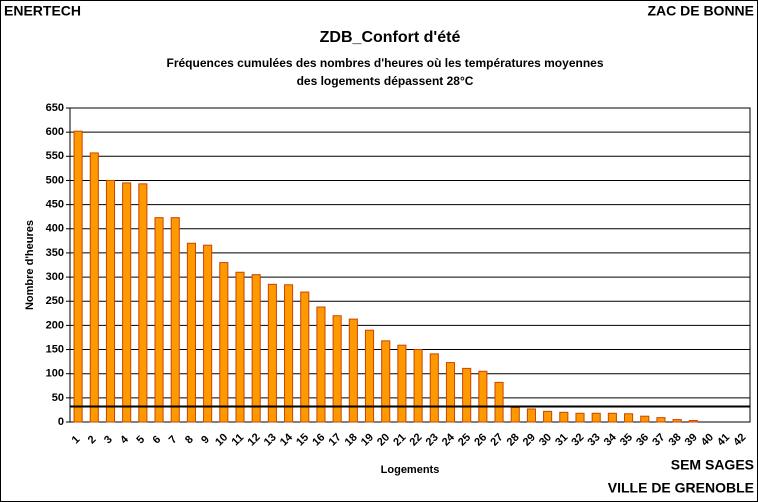 The image size is (758, 502). What do you see at coordinates (55, 277) in the screenshot?
I see `y-tick-label: 300` at bounding box center [55, 277].